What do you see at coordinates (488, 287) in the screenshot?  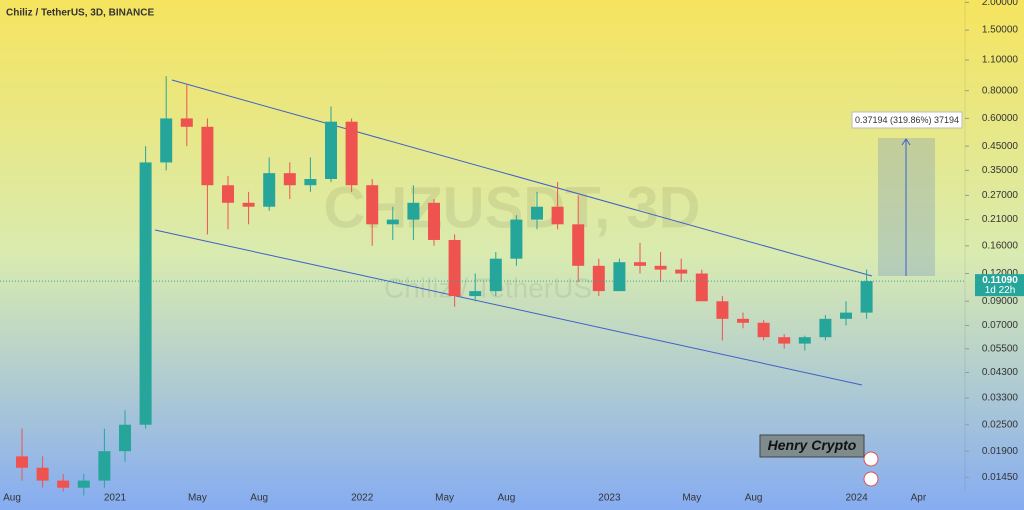 I see `watermark-sub: Chiliz / TetherUS` at bounding box center [488, 287].